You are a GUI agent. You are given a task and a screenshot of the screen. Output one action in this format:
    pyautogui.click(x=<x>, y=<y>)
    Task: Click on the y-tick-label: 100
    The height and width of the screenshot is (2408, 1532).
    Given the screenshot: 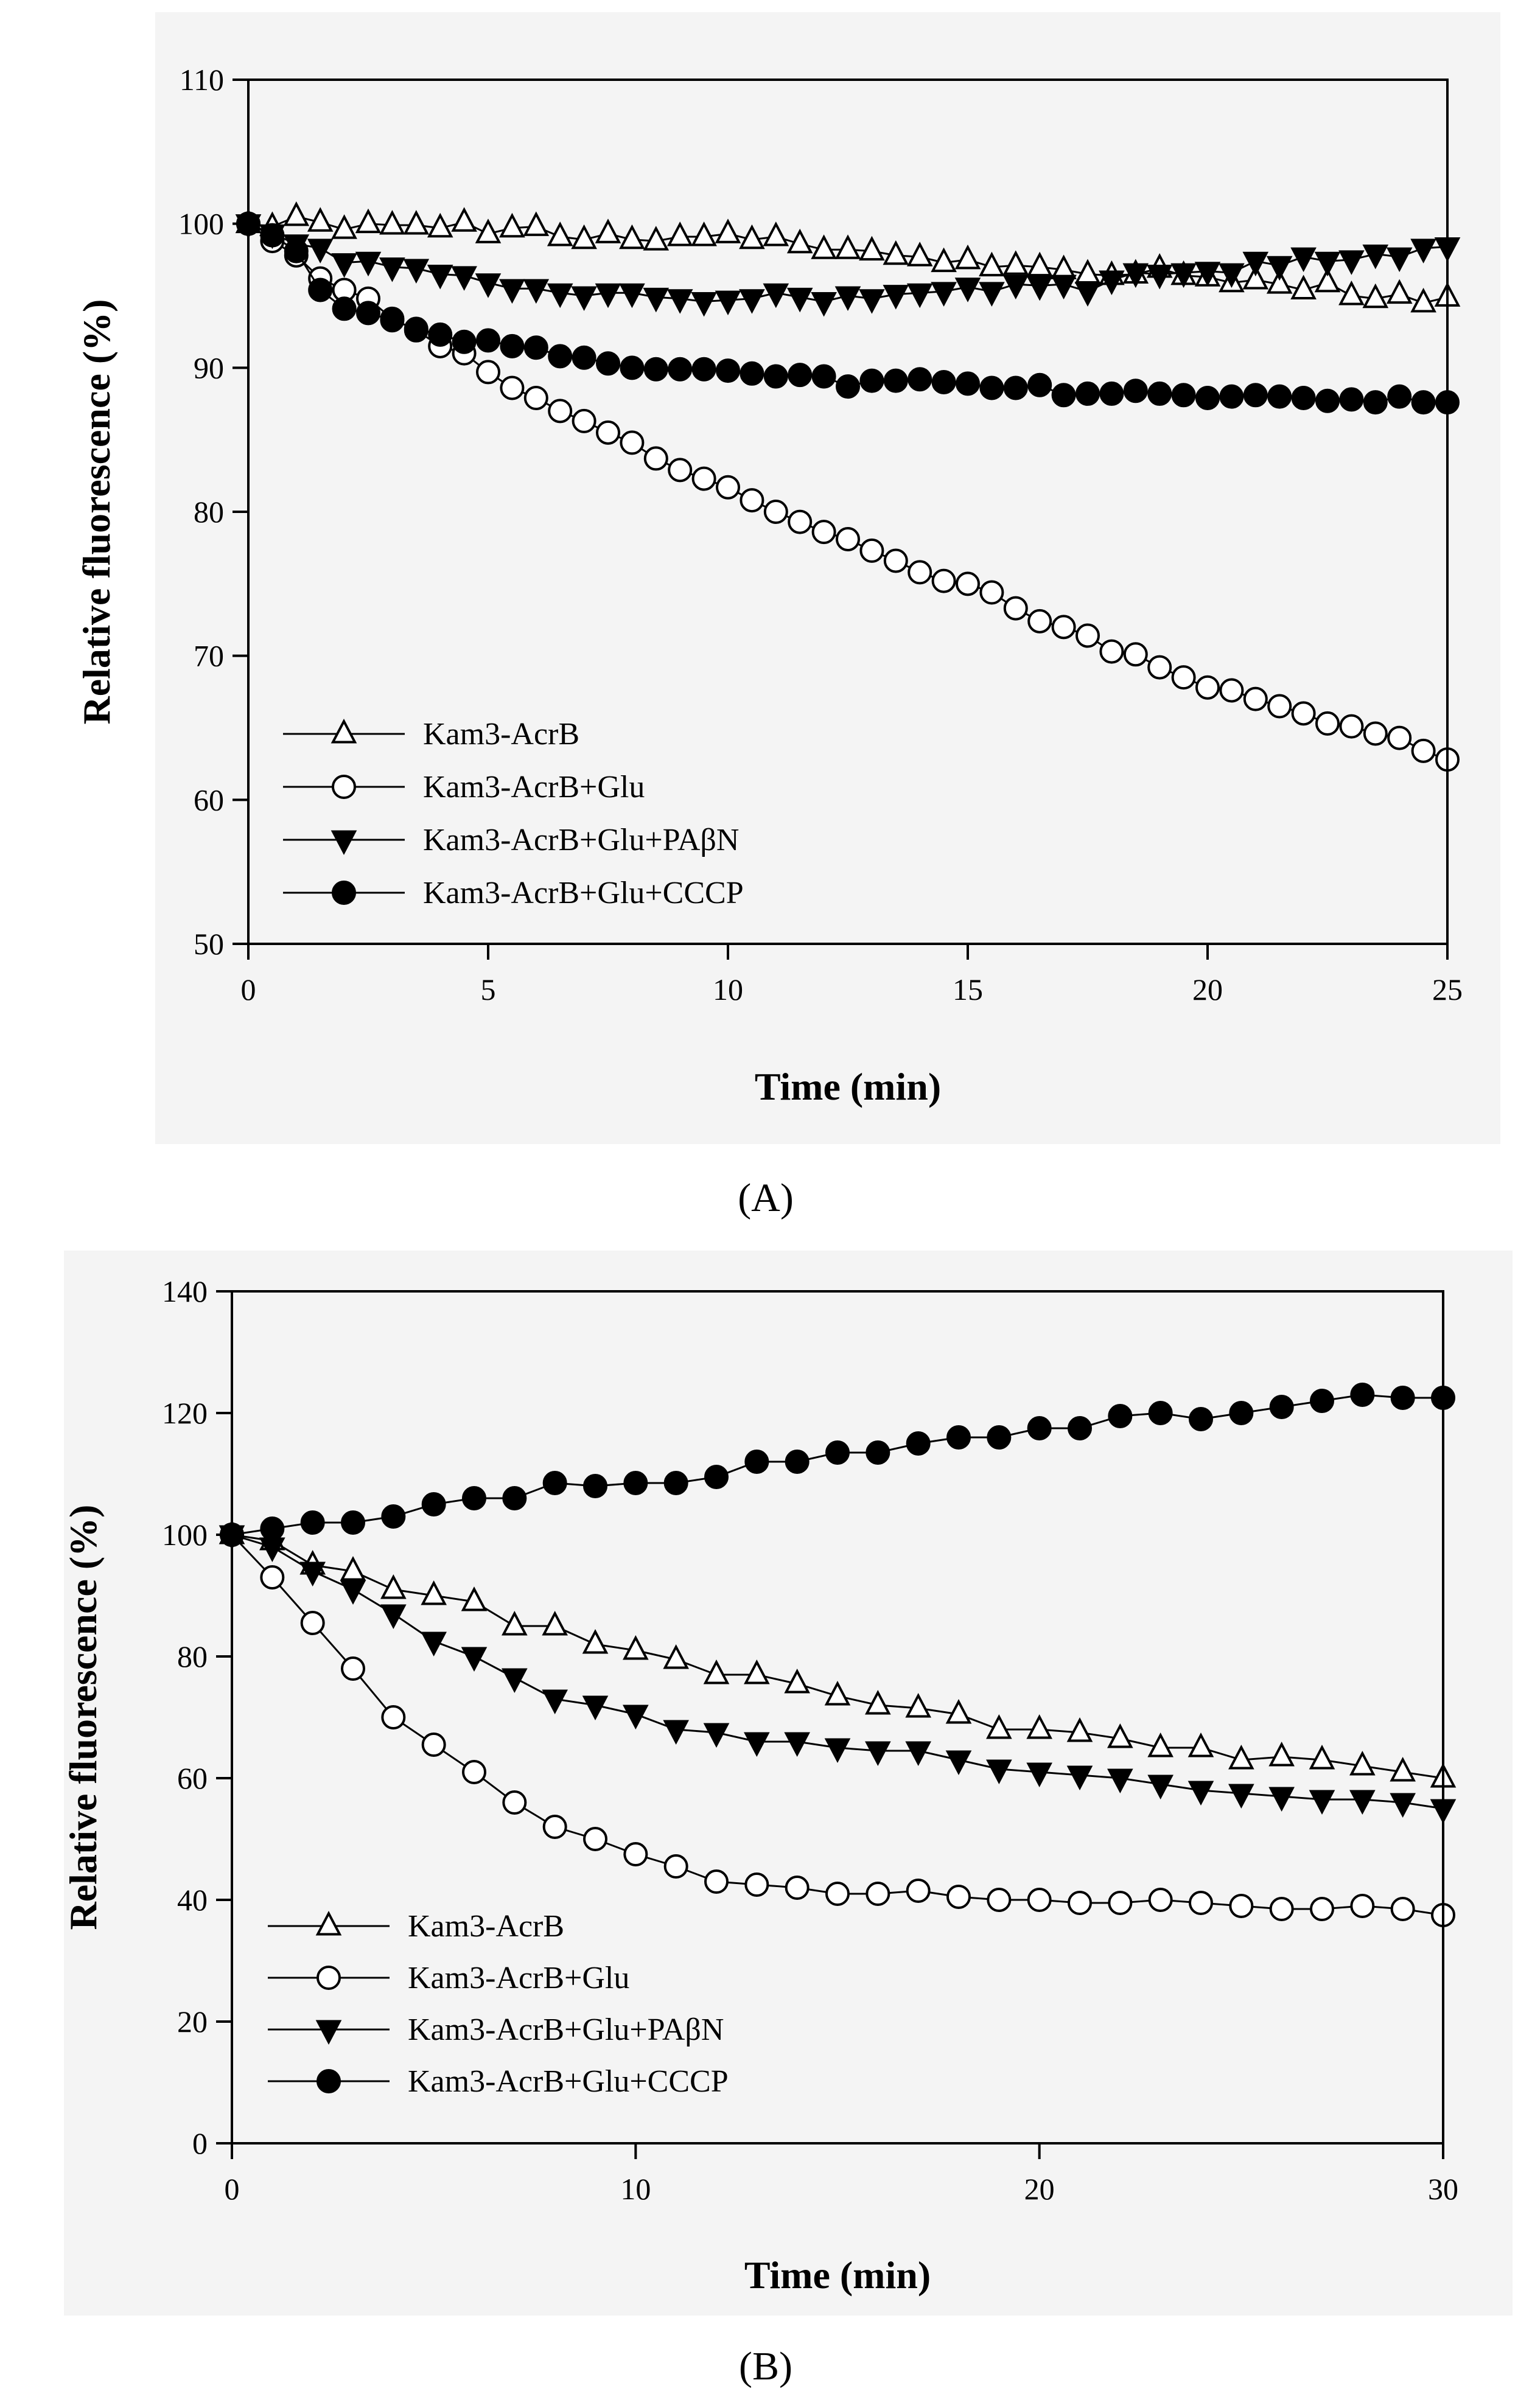 What is the action you would take?
    pyautogui.click(x=185, y=1535)
    